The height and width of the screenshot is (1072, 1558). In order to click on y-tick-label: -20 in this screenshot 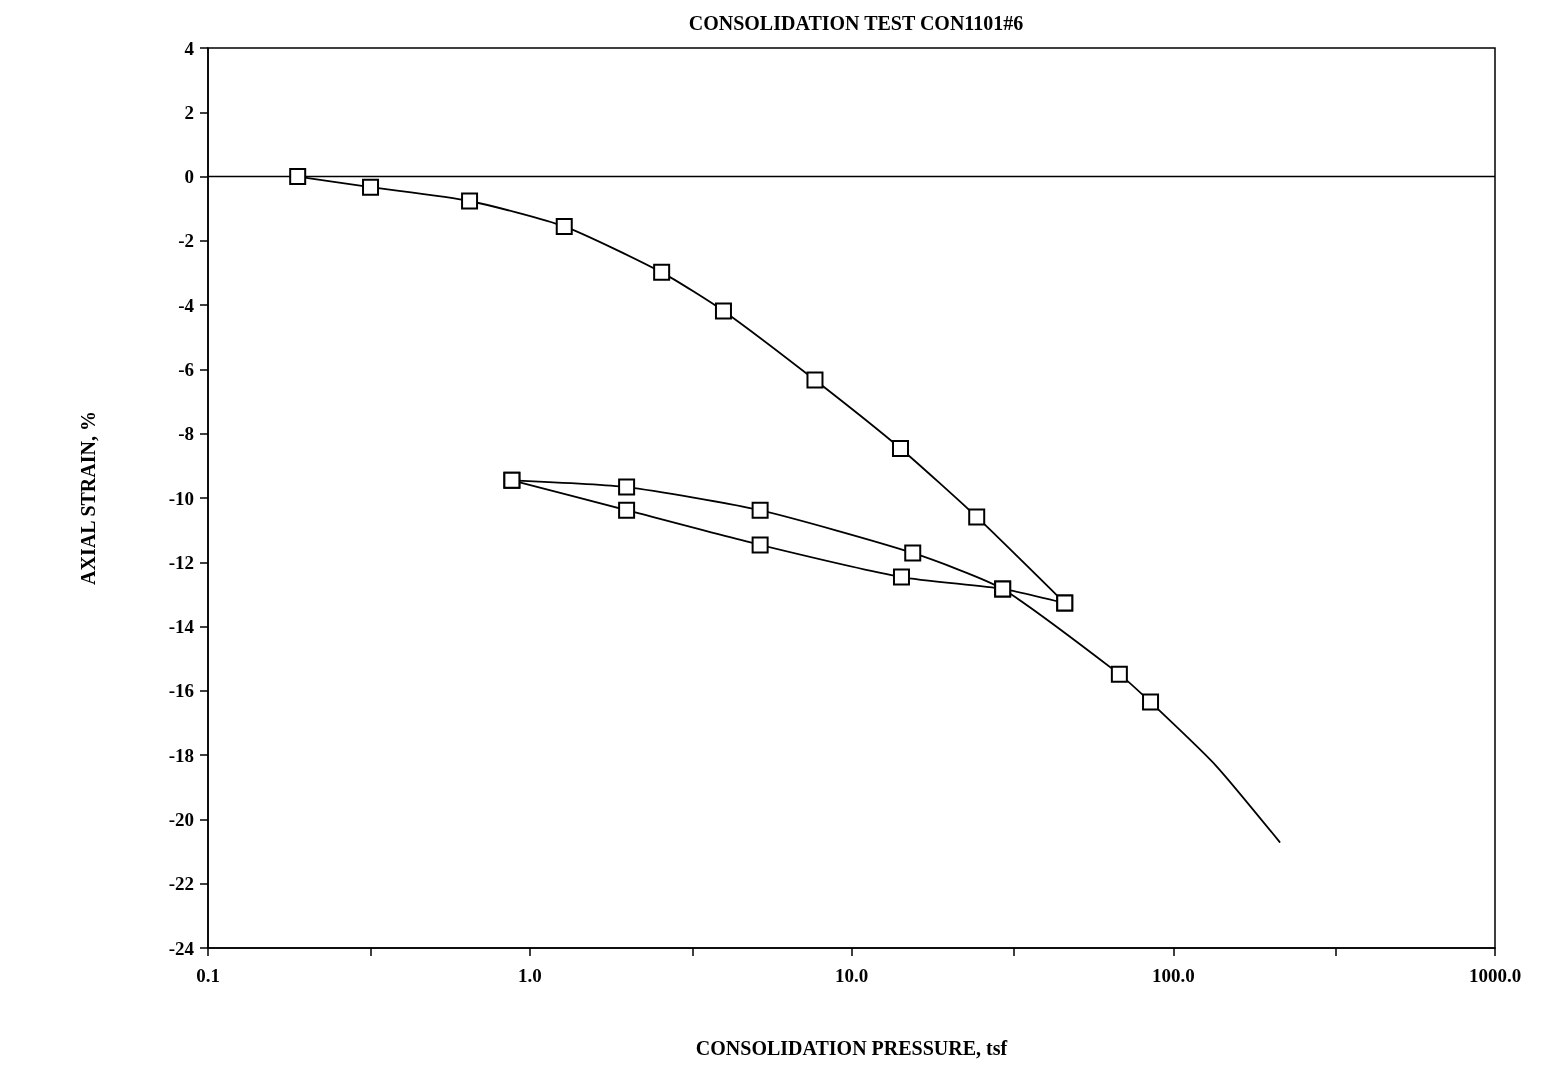, I will do `click(181, 819)`.